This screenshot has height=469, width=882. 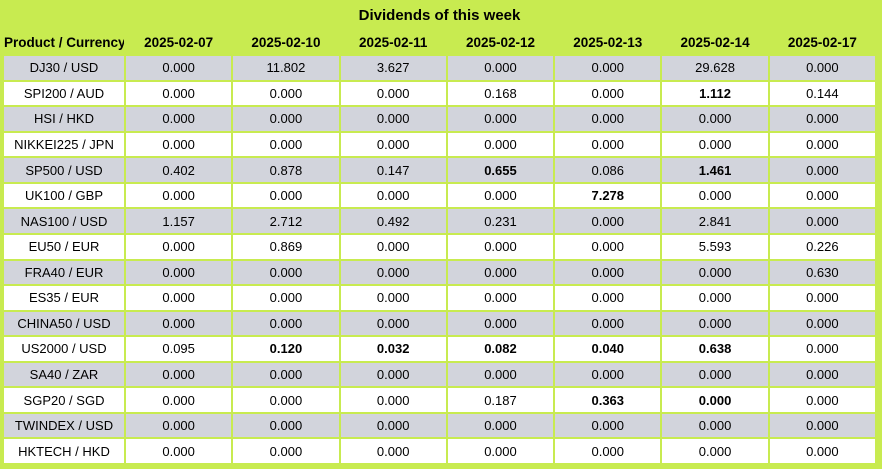 What do you see at coordinates (64, 246) in the screenshot?
I see `product-cell: EU50 / EUR` at bounding box center [64, 246].